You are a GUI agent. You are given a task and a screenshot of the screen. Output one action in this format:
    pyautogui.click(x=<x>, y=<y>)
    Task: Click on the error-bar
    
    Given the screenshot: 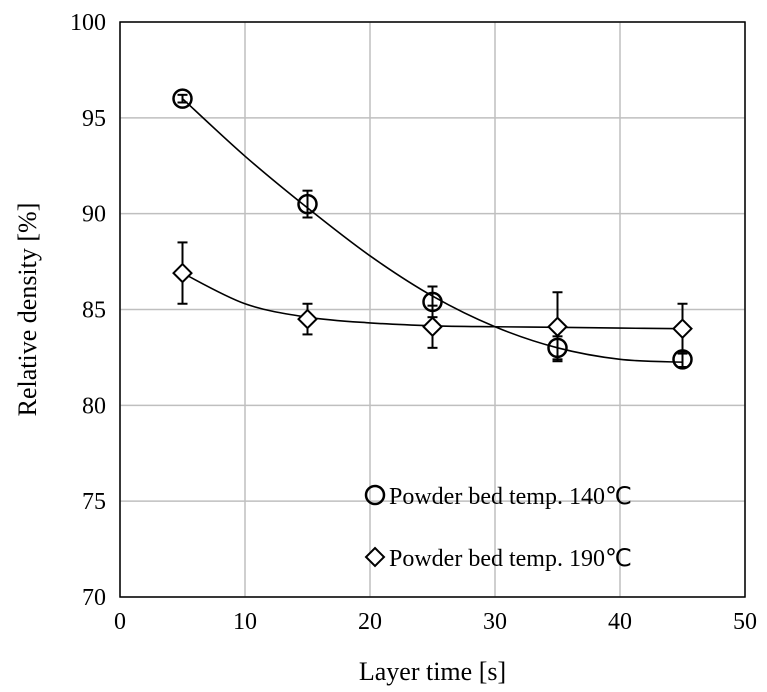 What is the action you would take?
    pyautogui.click(x=182, y=98)
    